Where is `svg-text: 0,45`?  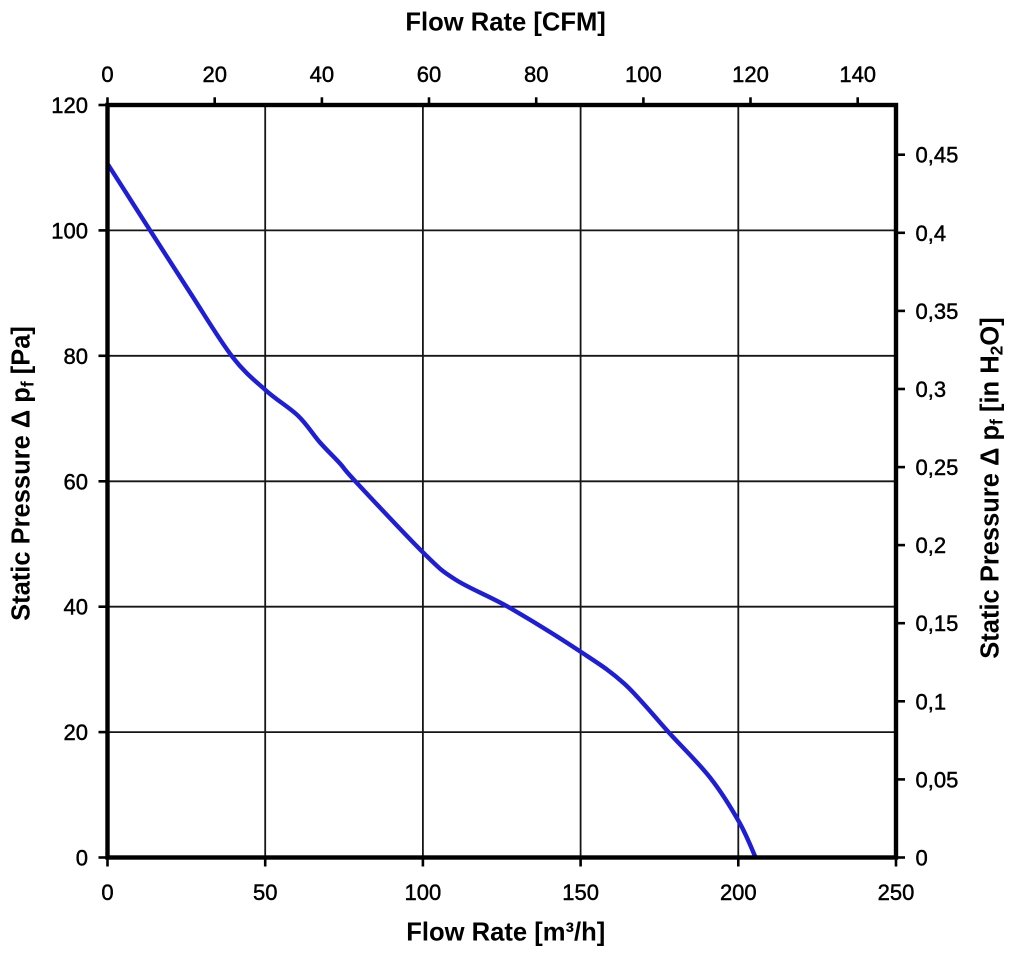
svg-text: 0,45 is located at coordinates (937, 155).